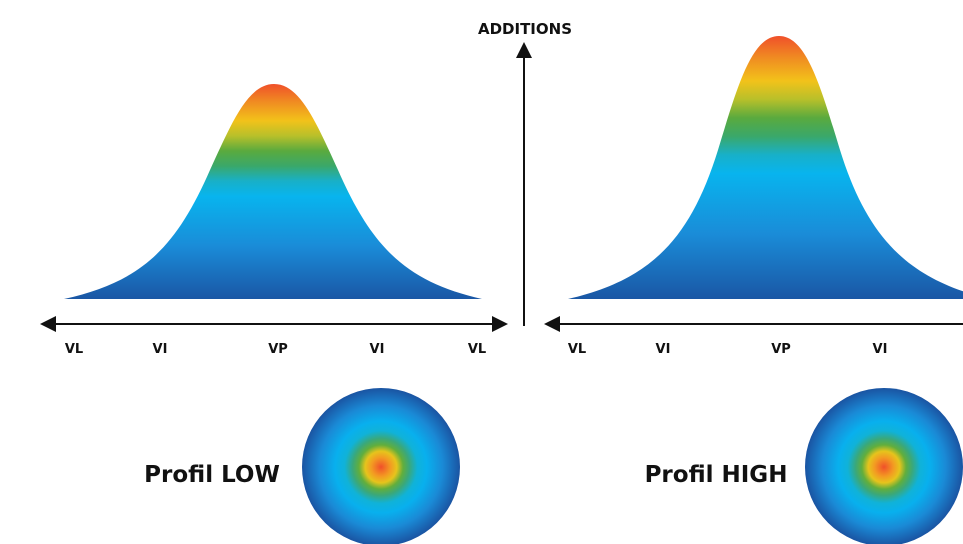  Describe the element at coordinates (577, 349) in the screenshot. I see `profile-high-tick: VL` at that location.